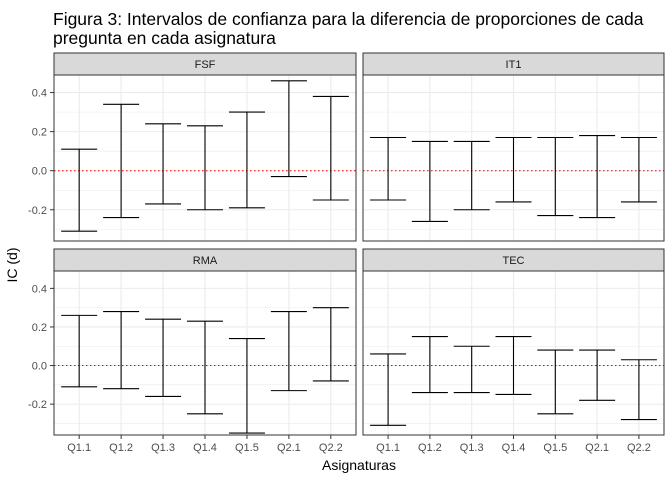 The height and width of the screenshot is (480, 672). Describe the element at coordinates (205, 261) in the screenshot. I see `strip-label: RMA` at that location.